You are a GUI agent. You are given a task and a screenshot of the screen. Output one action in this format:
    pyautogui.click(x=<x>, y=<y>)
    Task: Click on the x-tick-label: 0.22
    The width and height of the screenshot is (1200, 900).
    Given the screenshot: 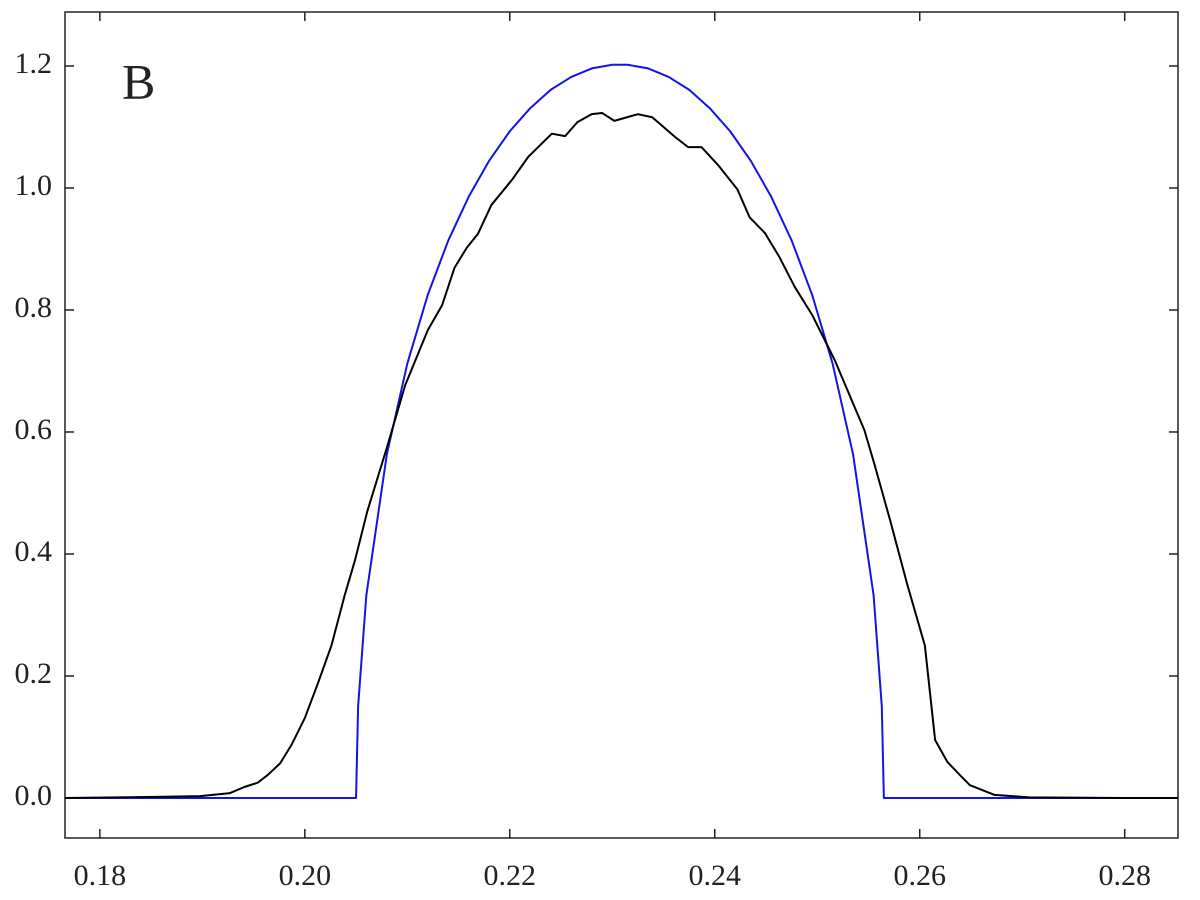 What is the action you would take?
    pyautogui.click(x=510, y=875)
    